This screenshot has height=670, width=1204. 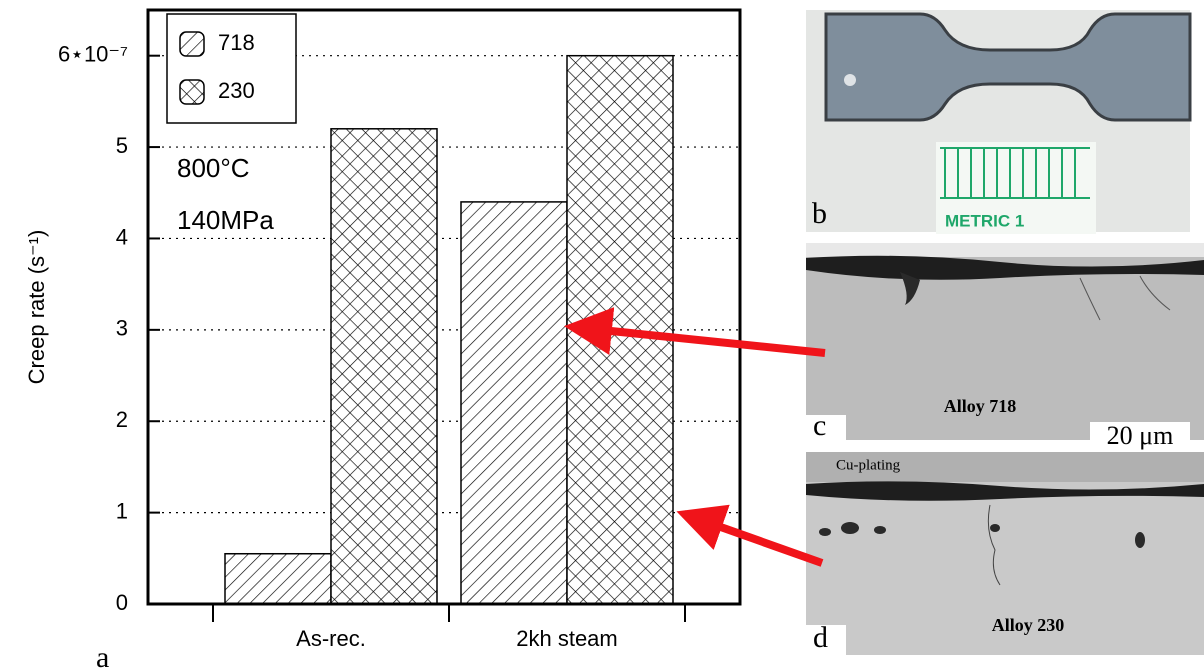 What do you see at coordinates (1005, 353) in the screenshot?
I see `image-c: c Alloy 718 20 μm` at bounding box center [1005, 353].